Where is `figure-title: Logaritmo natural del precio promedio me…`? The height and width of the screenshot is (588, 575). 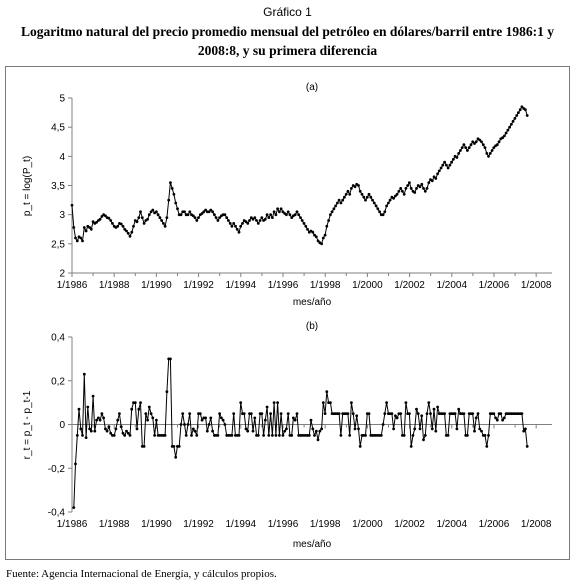 figure-title: Logaritmo natural del precio promedio me… is located at coordinates (287, 41).